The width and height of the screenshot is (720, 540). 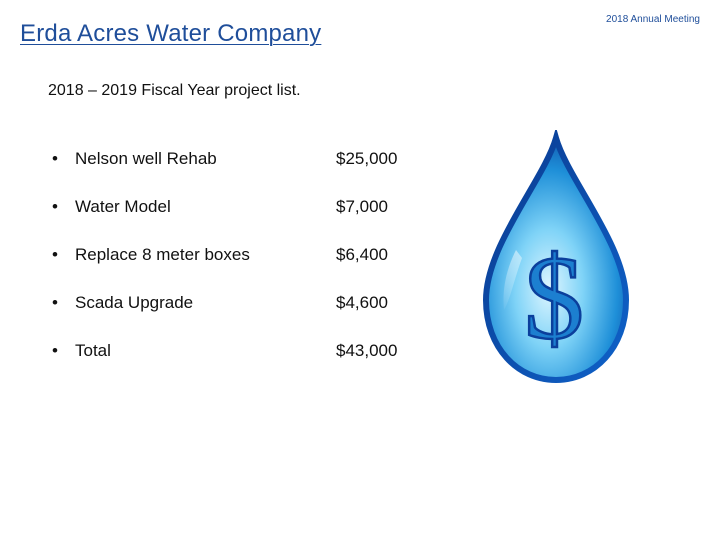 I want to click on project-amount: $4,600, so click(x=362, y=302).